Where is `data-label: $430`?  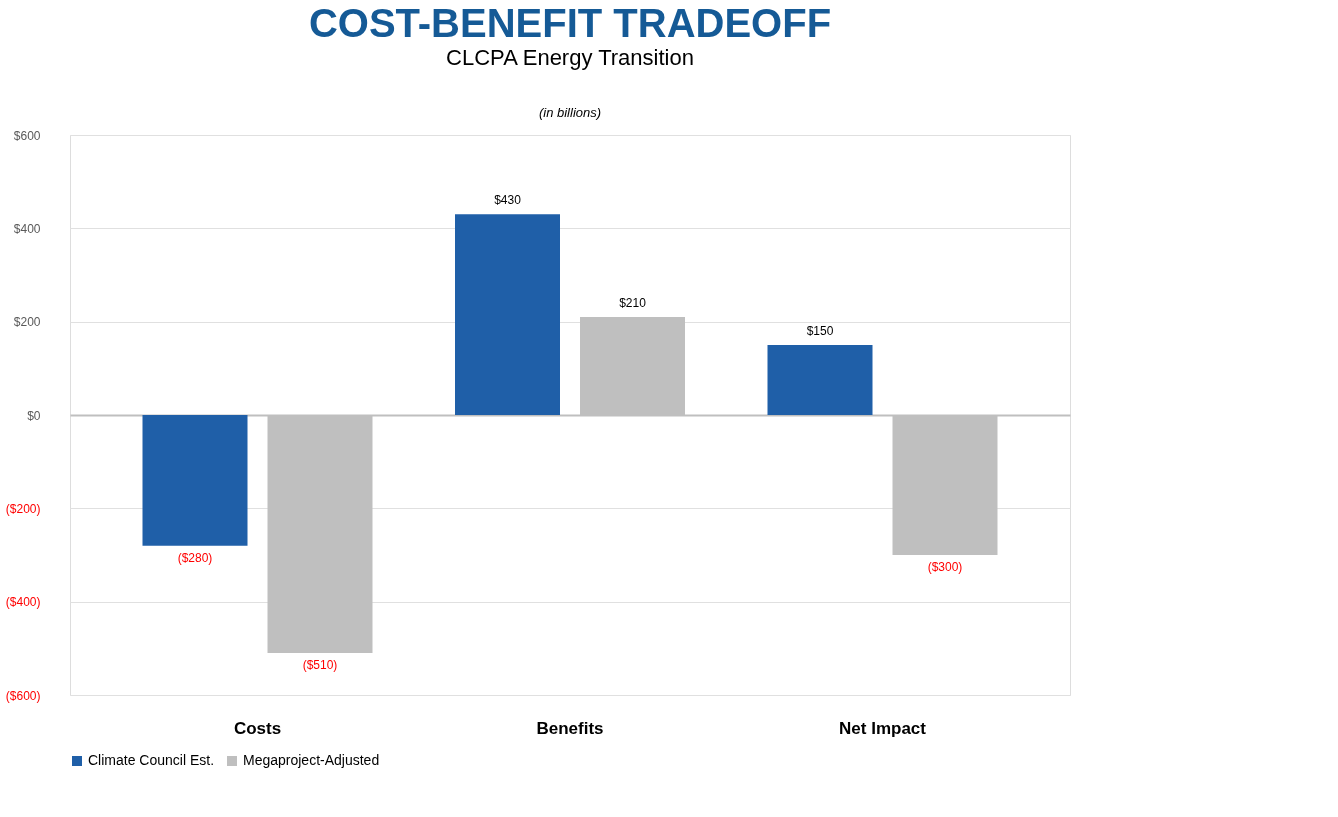 data-label: $430 is located at coordinates (508, 200).